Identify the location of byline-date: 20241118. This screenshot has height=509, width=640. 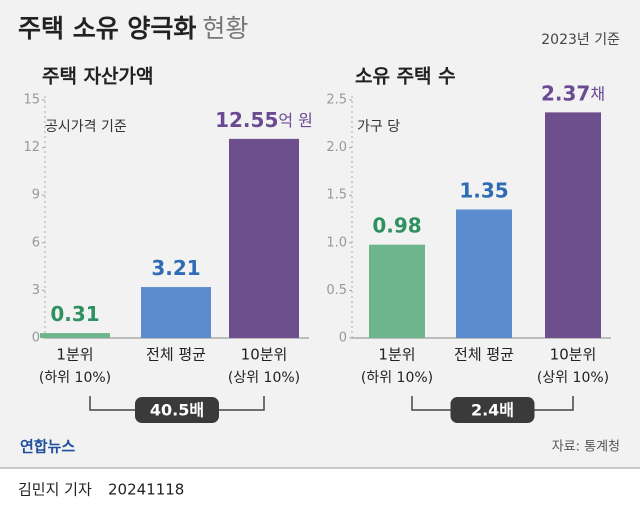
(146, 490).